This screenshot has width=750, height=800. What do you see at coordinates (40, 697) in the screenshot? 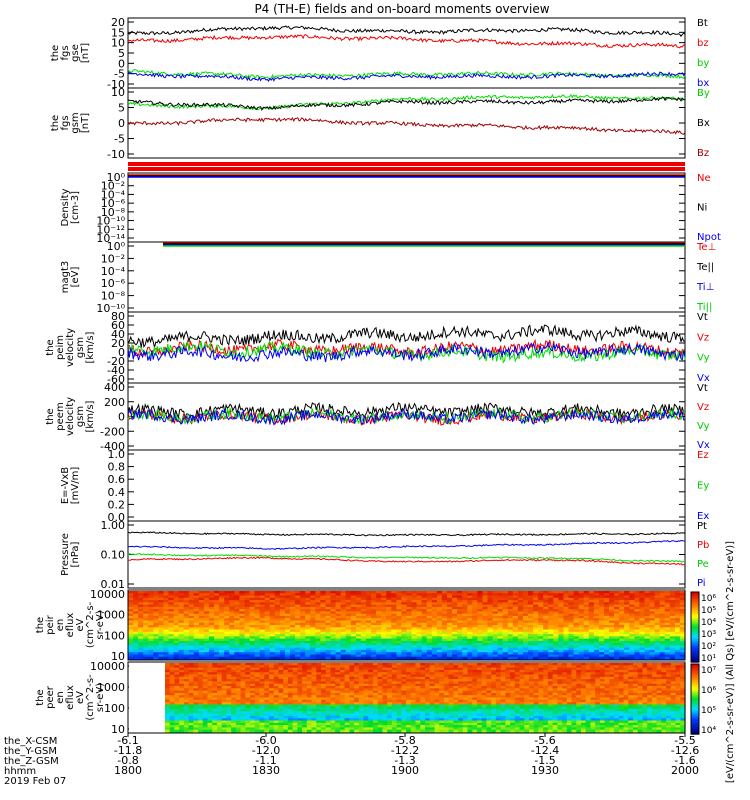
I see `y-axis-label: the` at bounding box center [40, 697].